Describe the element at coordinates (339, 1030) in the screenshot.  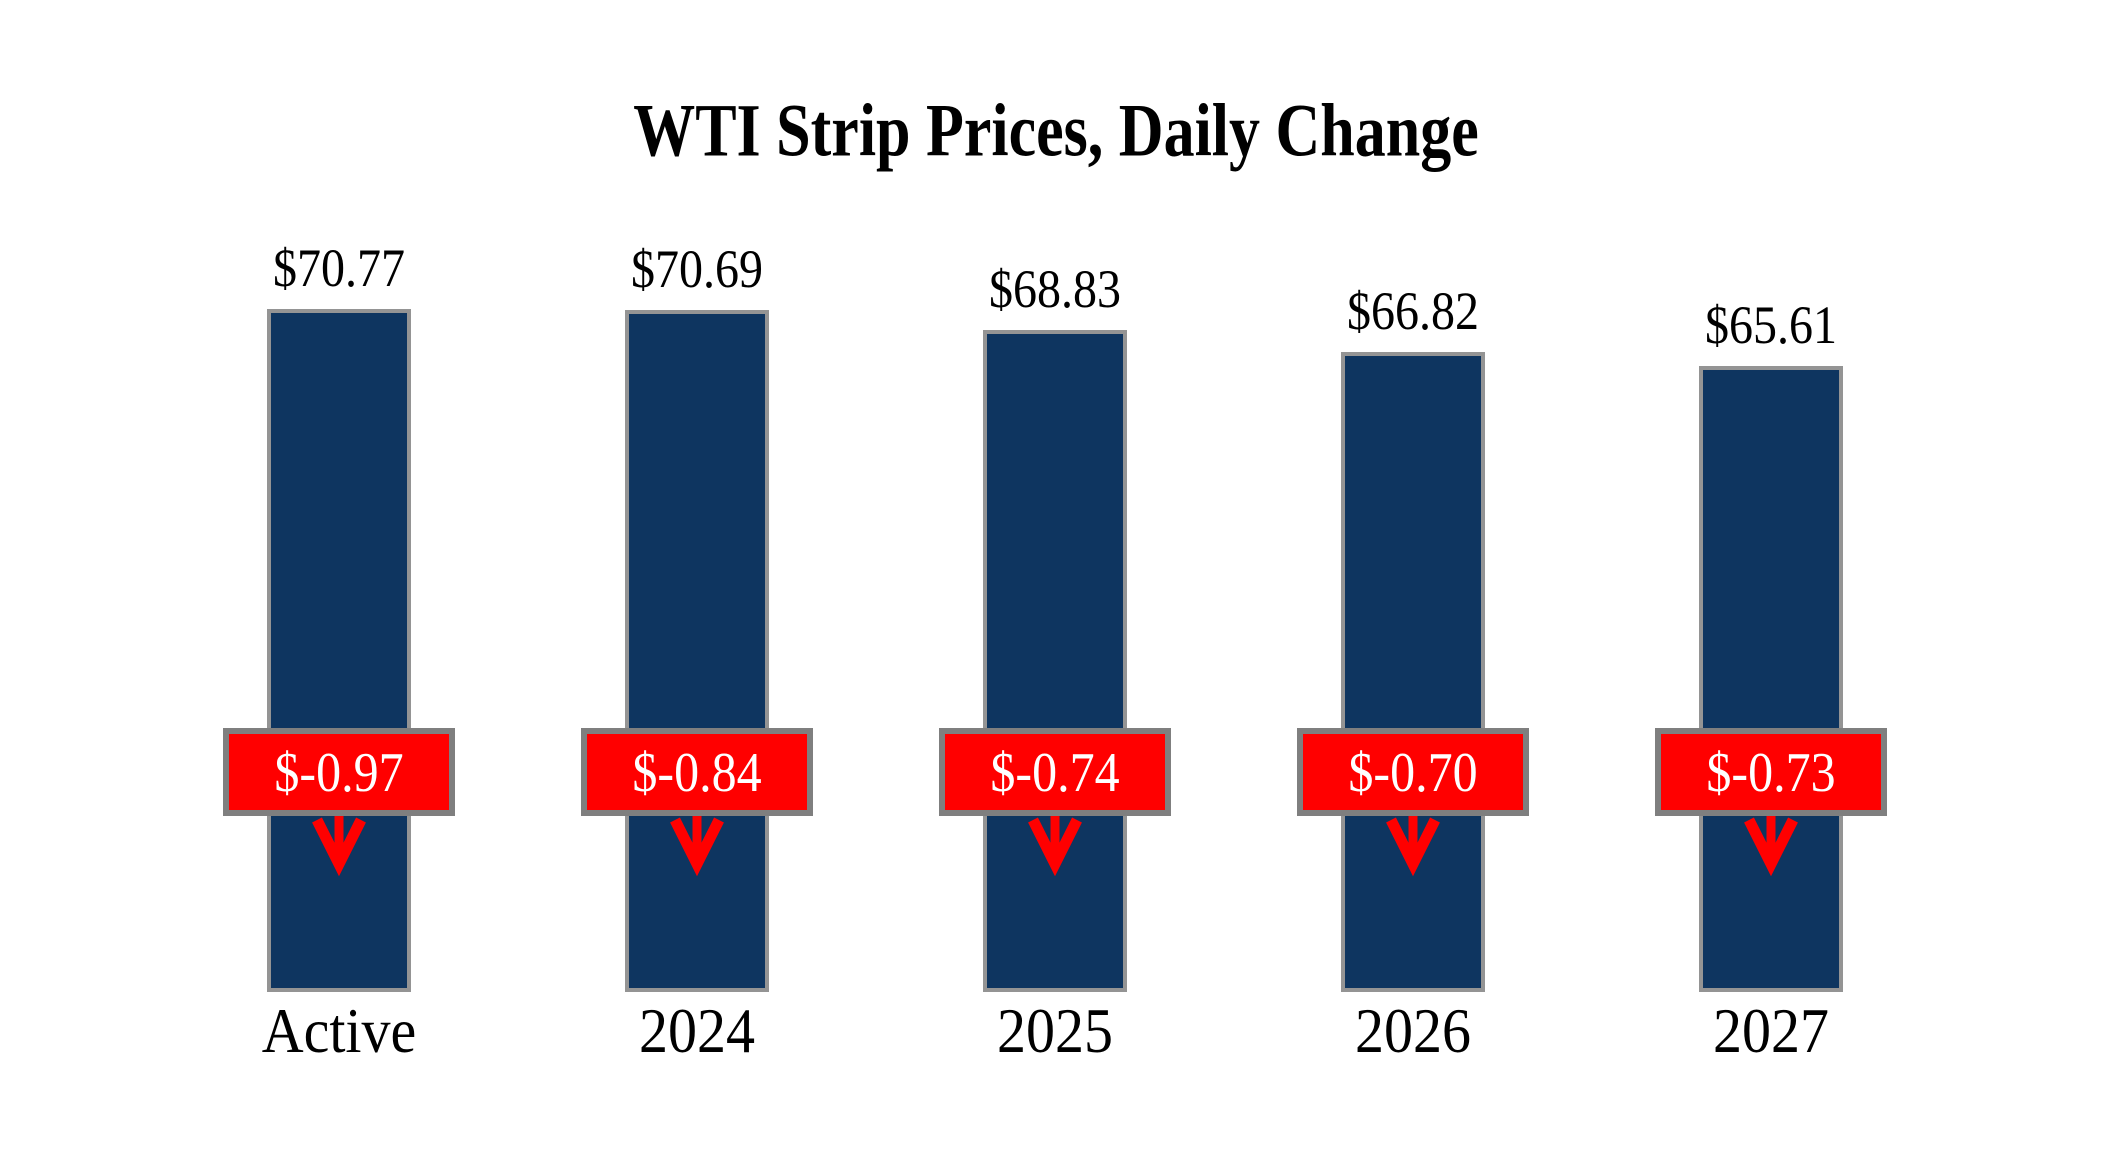
I see `category-label: Active` at that location.